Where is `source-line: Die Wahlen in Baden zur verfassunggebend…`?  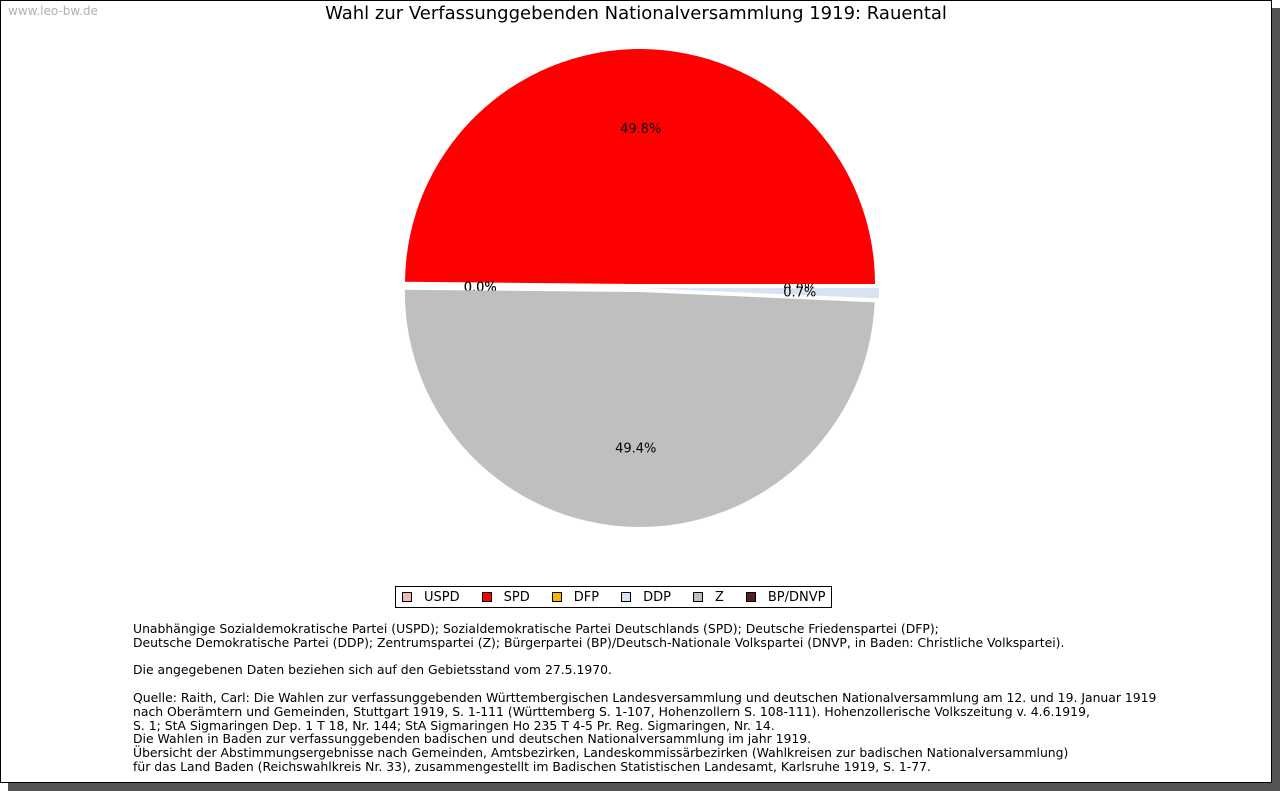 source-line: Die Wahlen in Baden zur verfassunggebend… is located at coordinates (472, 739).